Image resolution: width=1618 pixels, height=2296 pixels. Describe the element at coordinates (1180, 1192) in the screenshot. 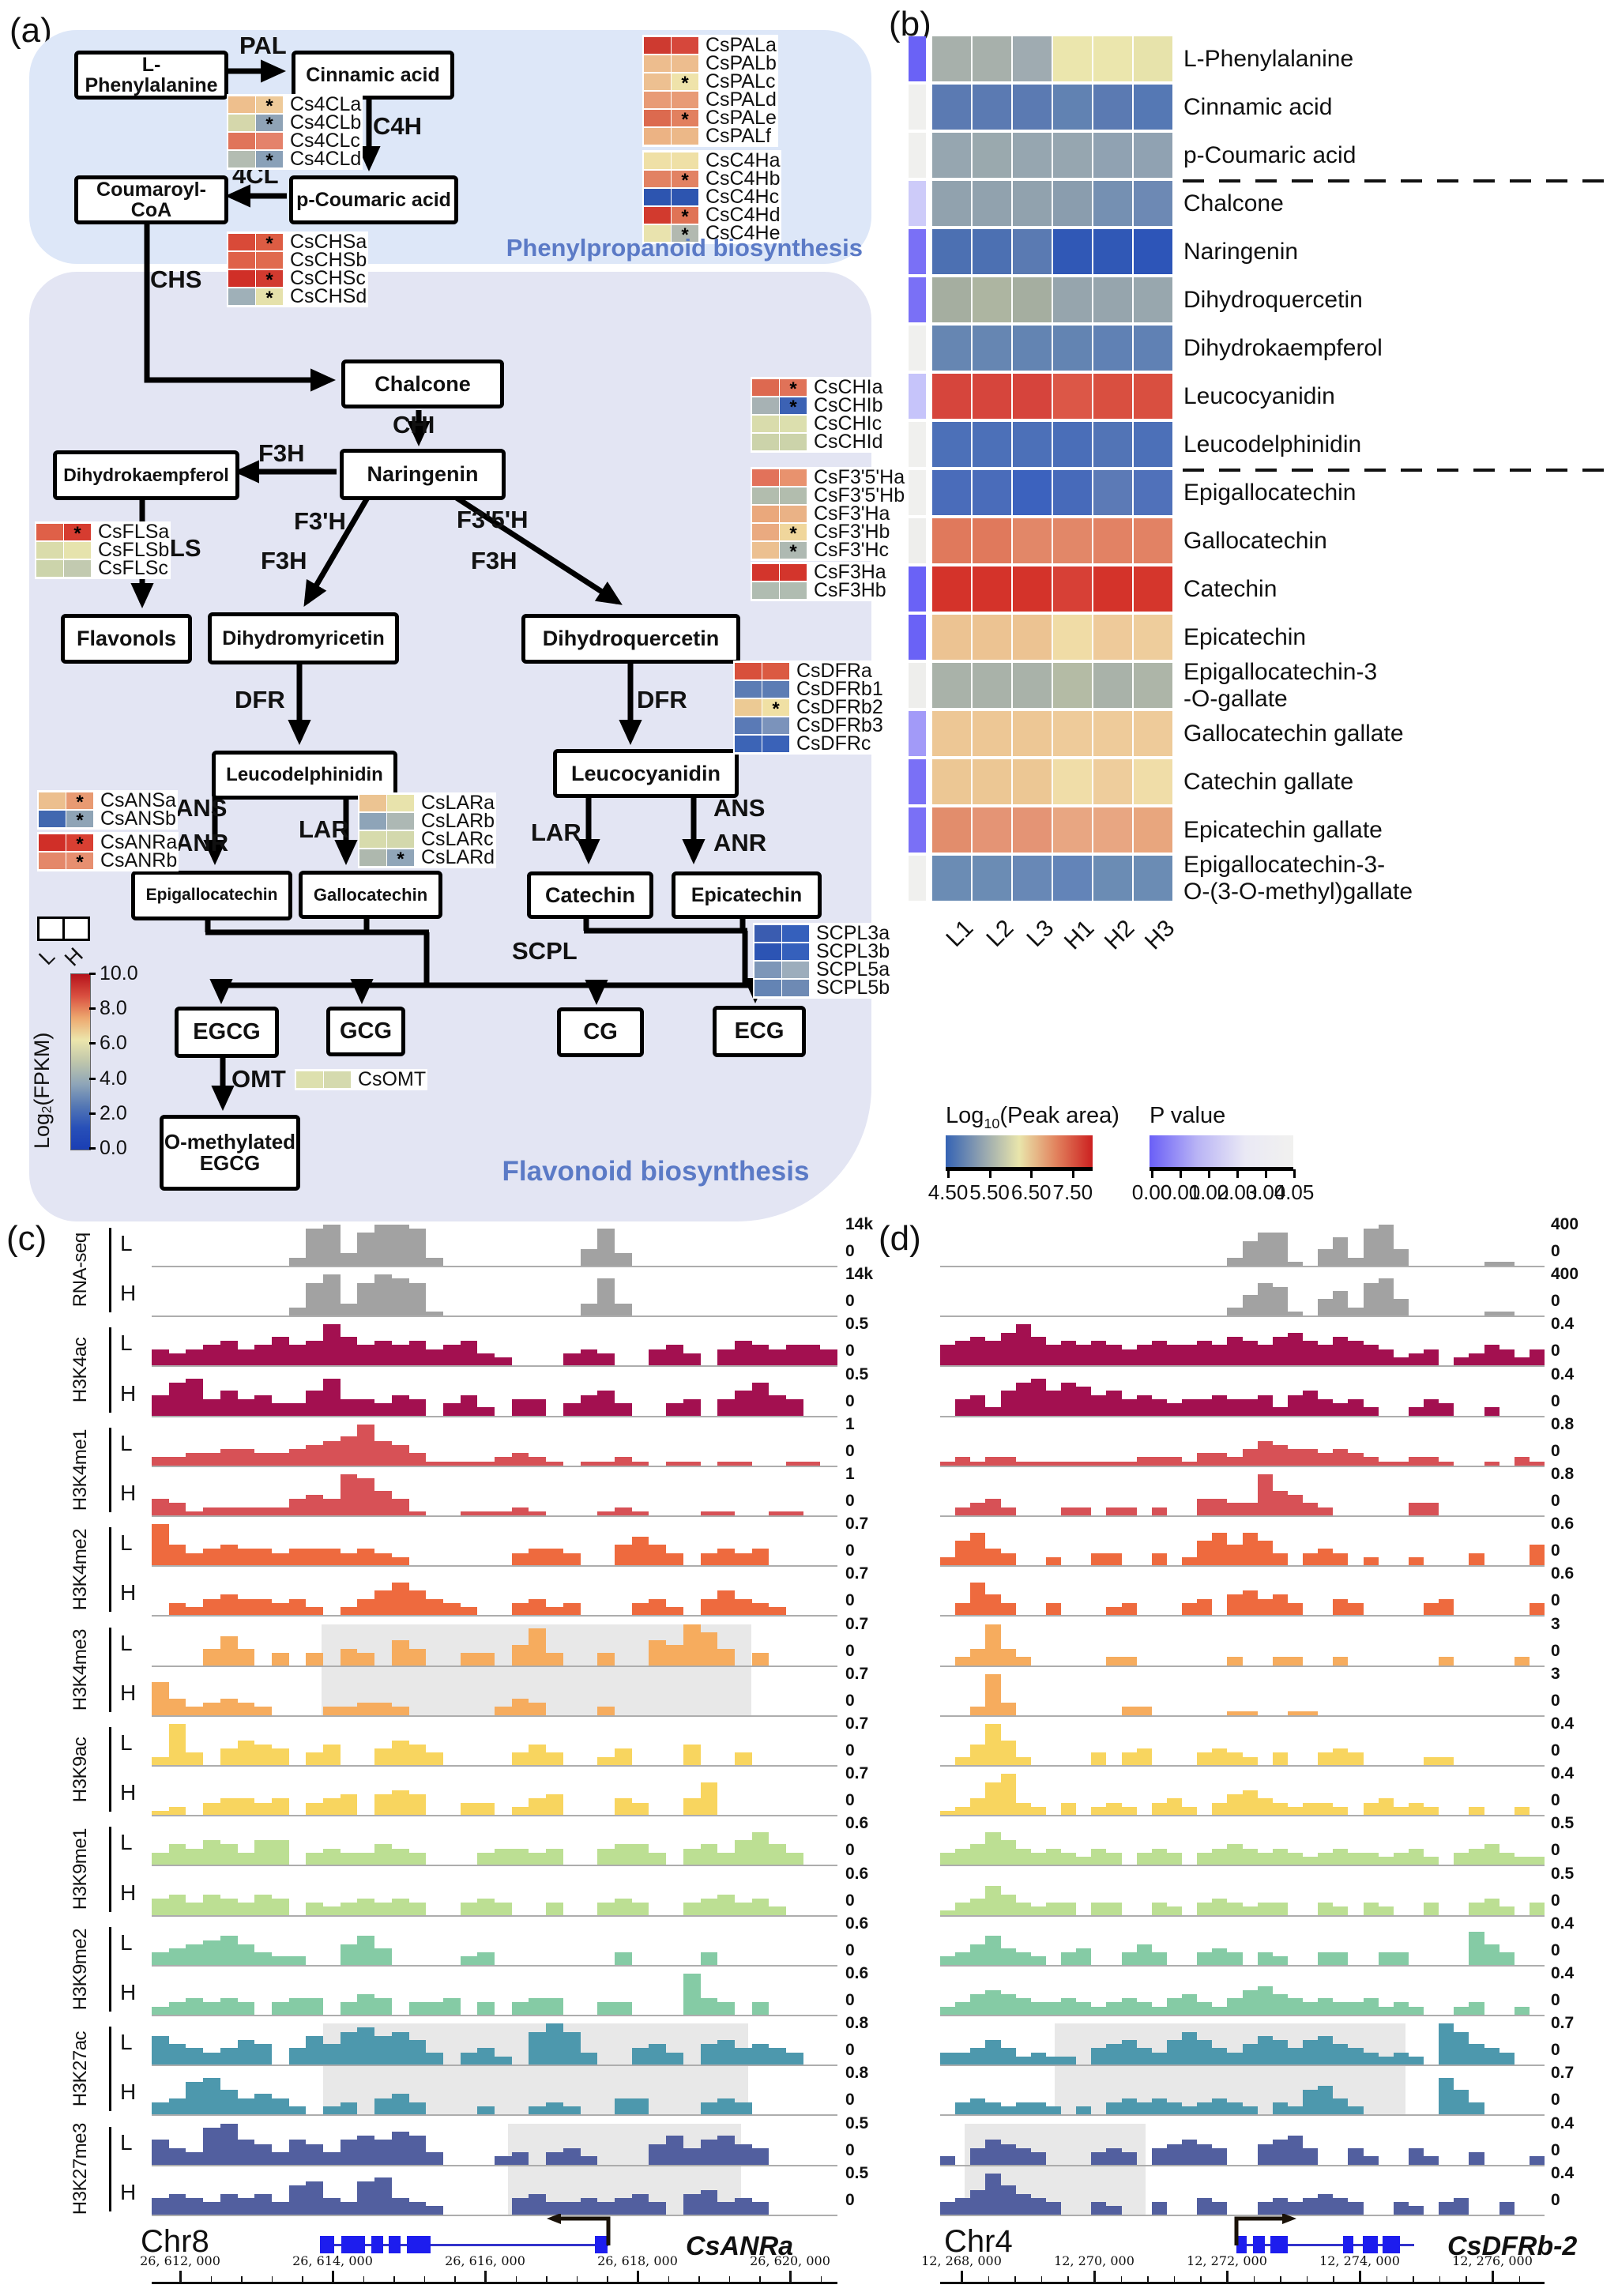

I see `pvalue-tick-label: 0.01` at that location.